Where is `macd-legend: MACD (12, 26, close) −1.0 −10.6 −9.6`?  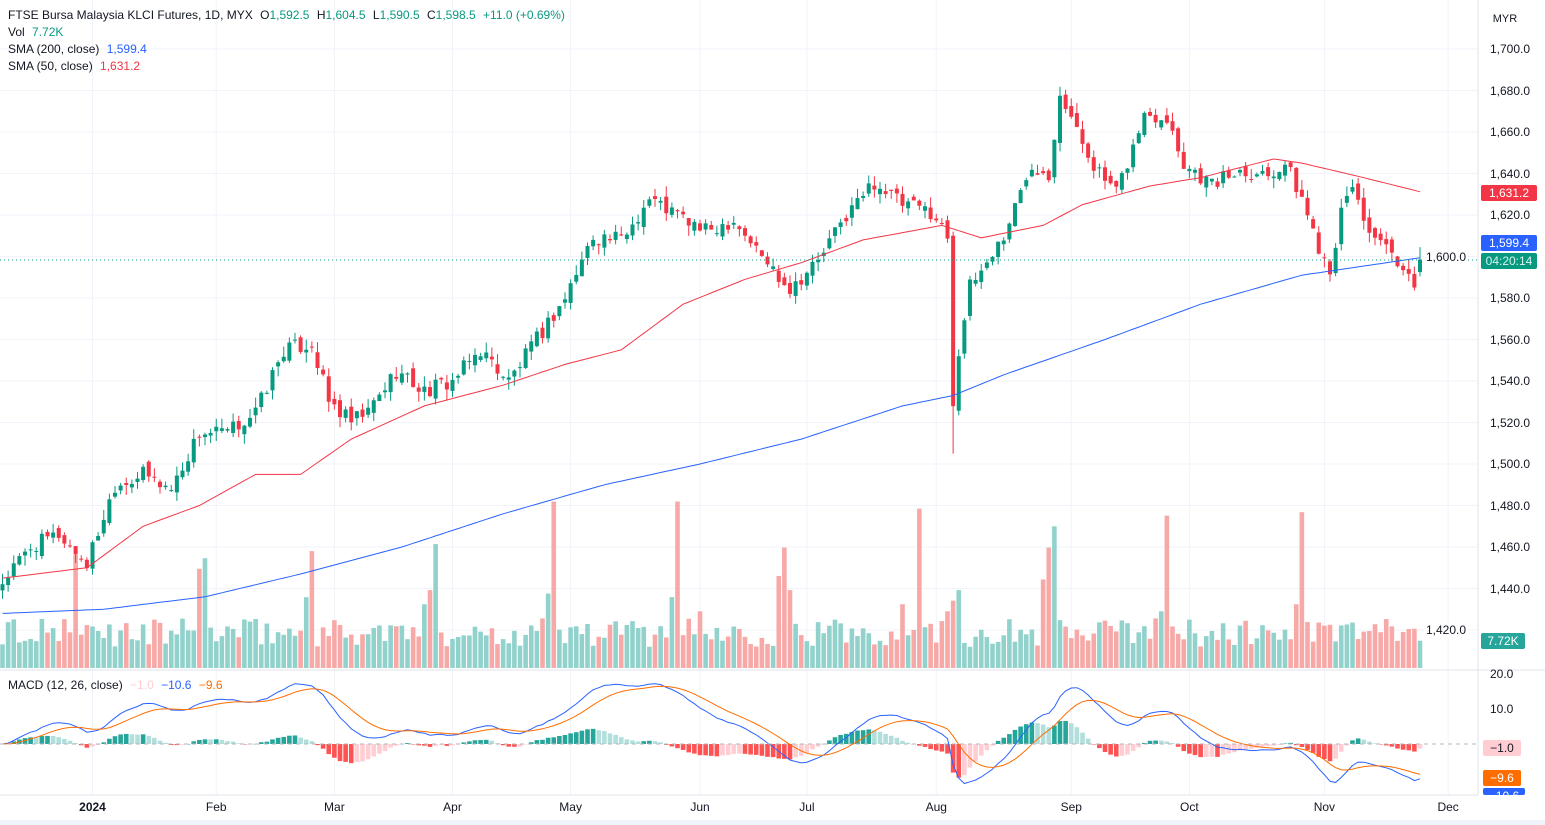 macd-legend: MACD (12, 26, close) −1.0 −10.6 −9.6 is located at coordinates (115, 685).